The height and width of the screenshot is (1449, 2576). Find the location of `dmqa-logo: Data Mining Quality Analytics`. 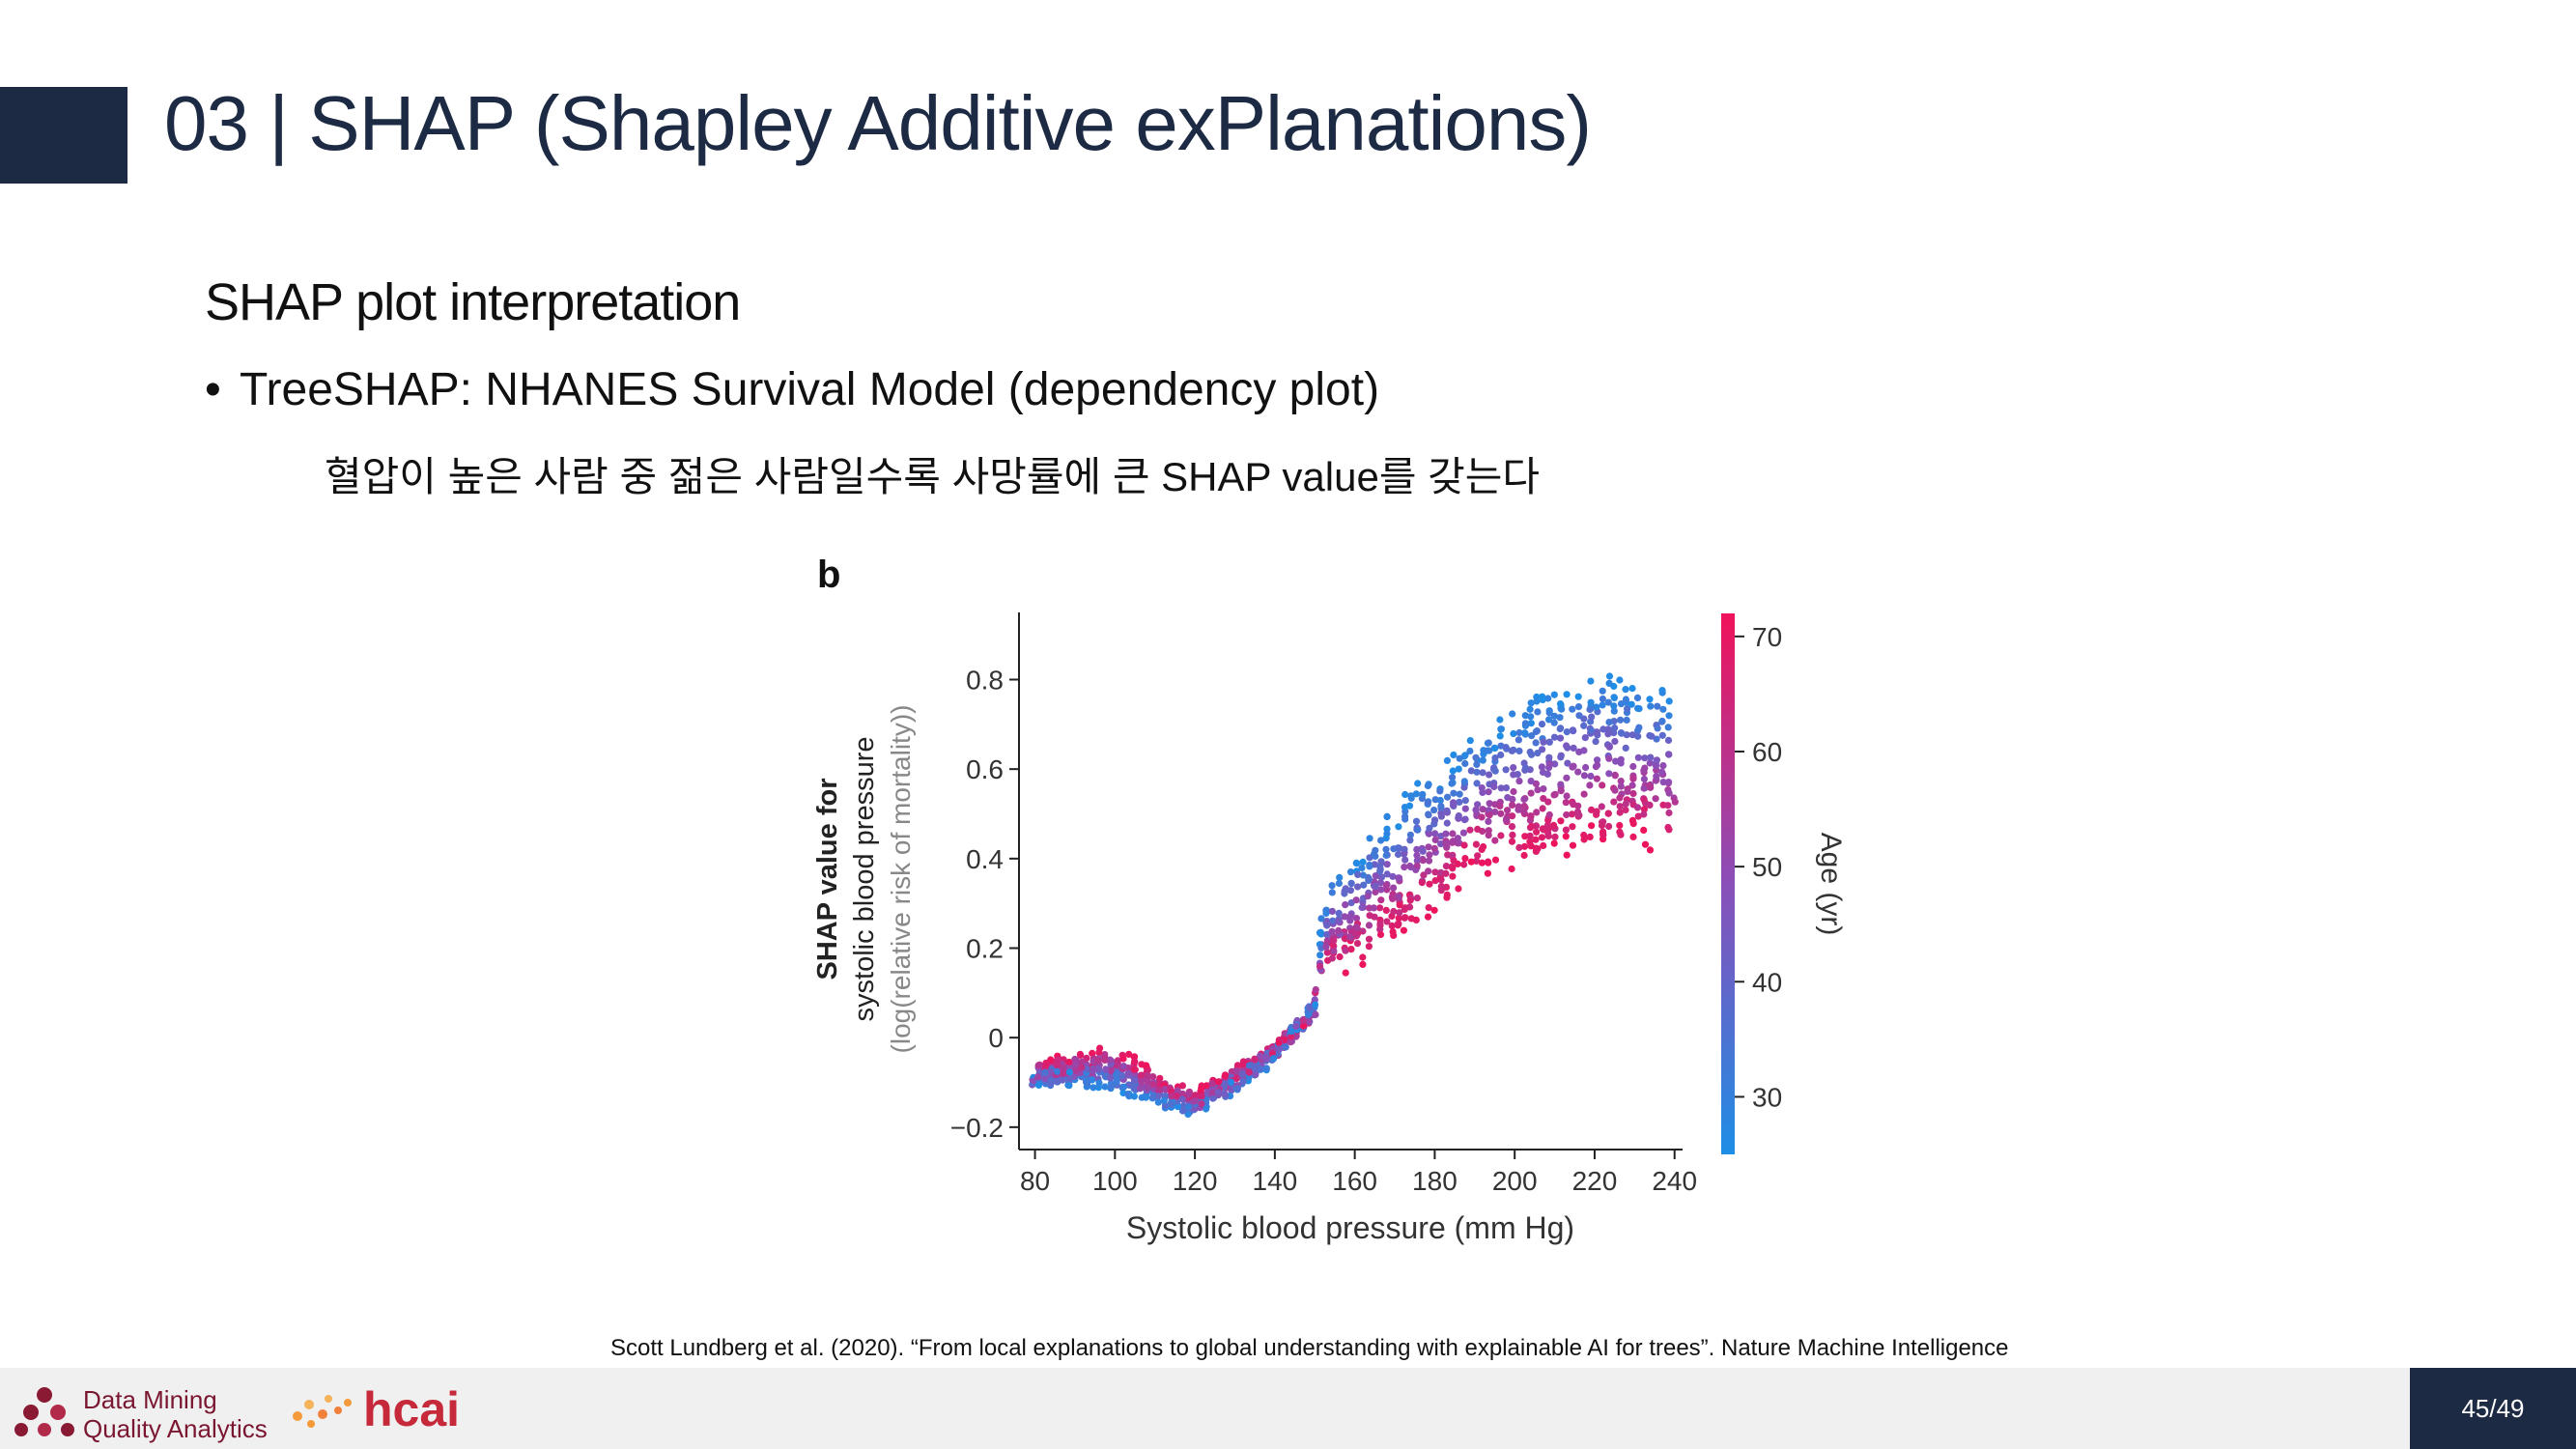

dmqa-logo: Data Mining Quality Analytics is located at coordinates (149, 1412).